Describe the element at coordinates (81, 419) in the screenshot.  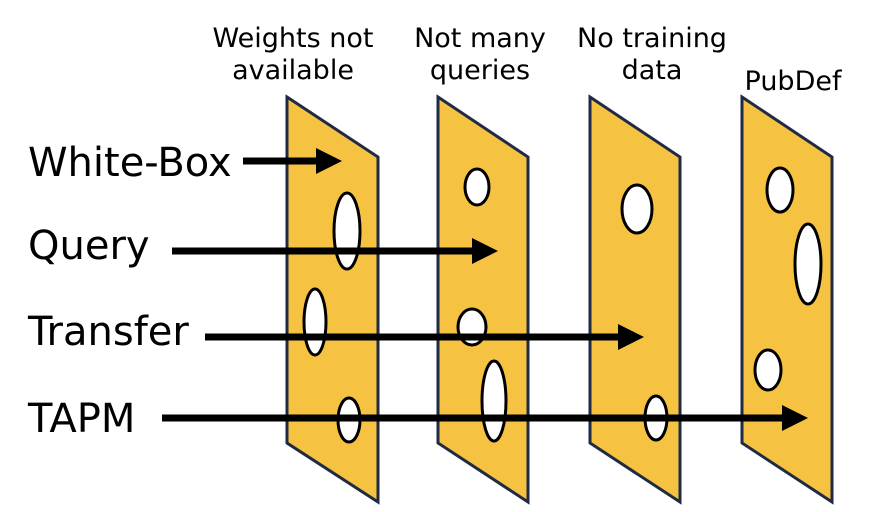
I see `attack-label-tapm: TAPM` at that location.